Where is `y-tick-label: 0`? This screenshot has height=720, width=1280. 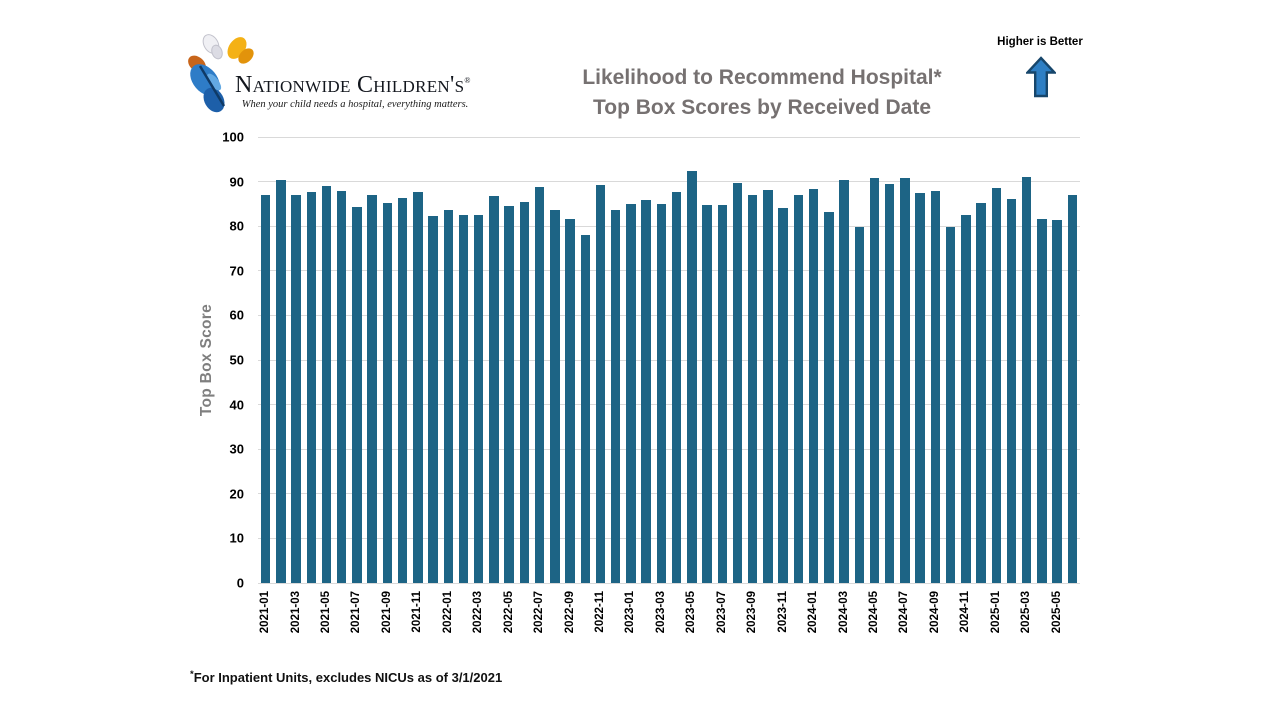 y-tick-label: 0 is located at coordinates (240, 583).